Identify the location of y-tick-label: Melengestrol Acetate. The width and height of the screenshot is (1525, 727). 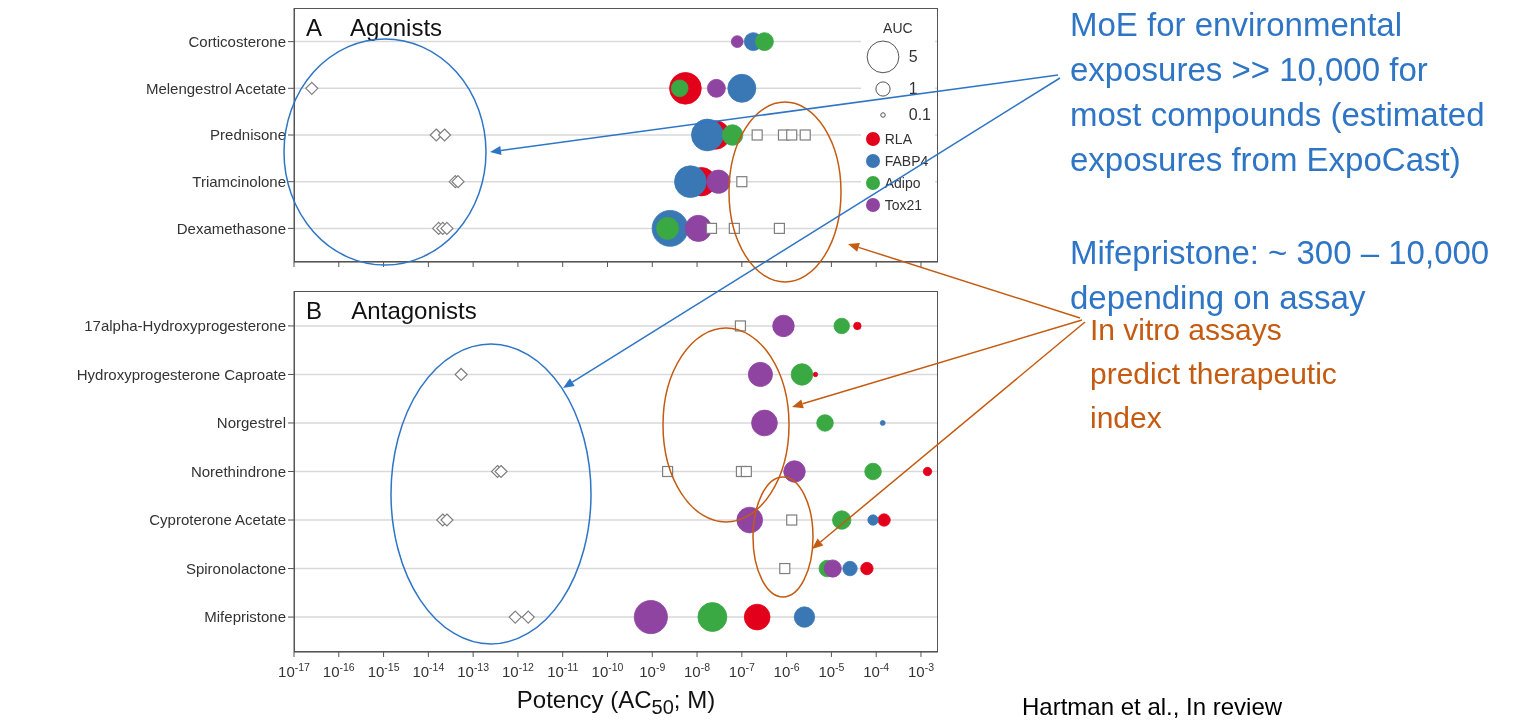
(215, 88).